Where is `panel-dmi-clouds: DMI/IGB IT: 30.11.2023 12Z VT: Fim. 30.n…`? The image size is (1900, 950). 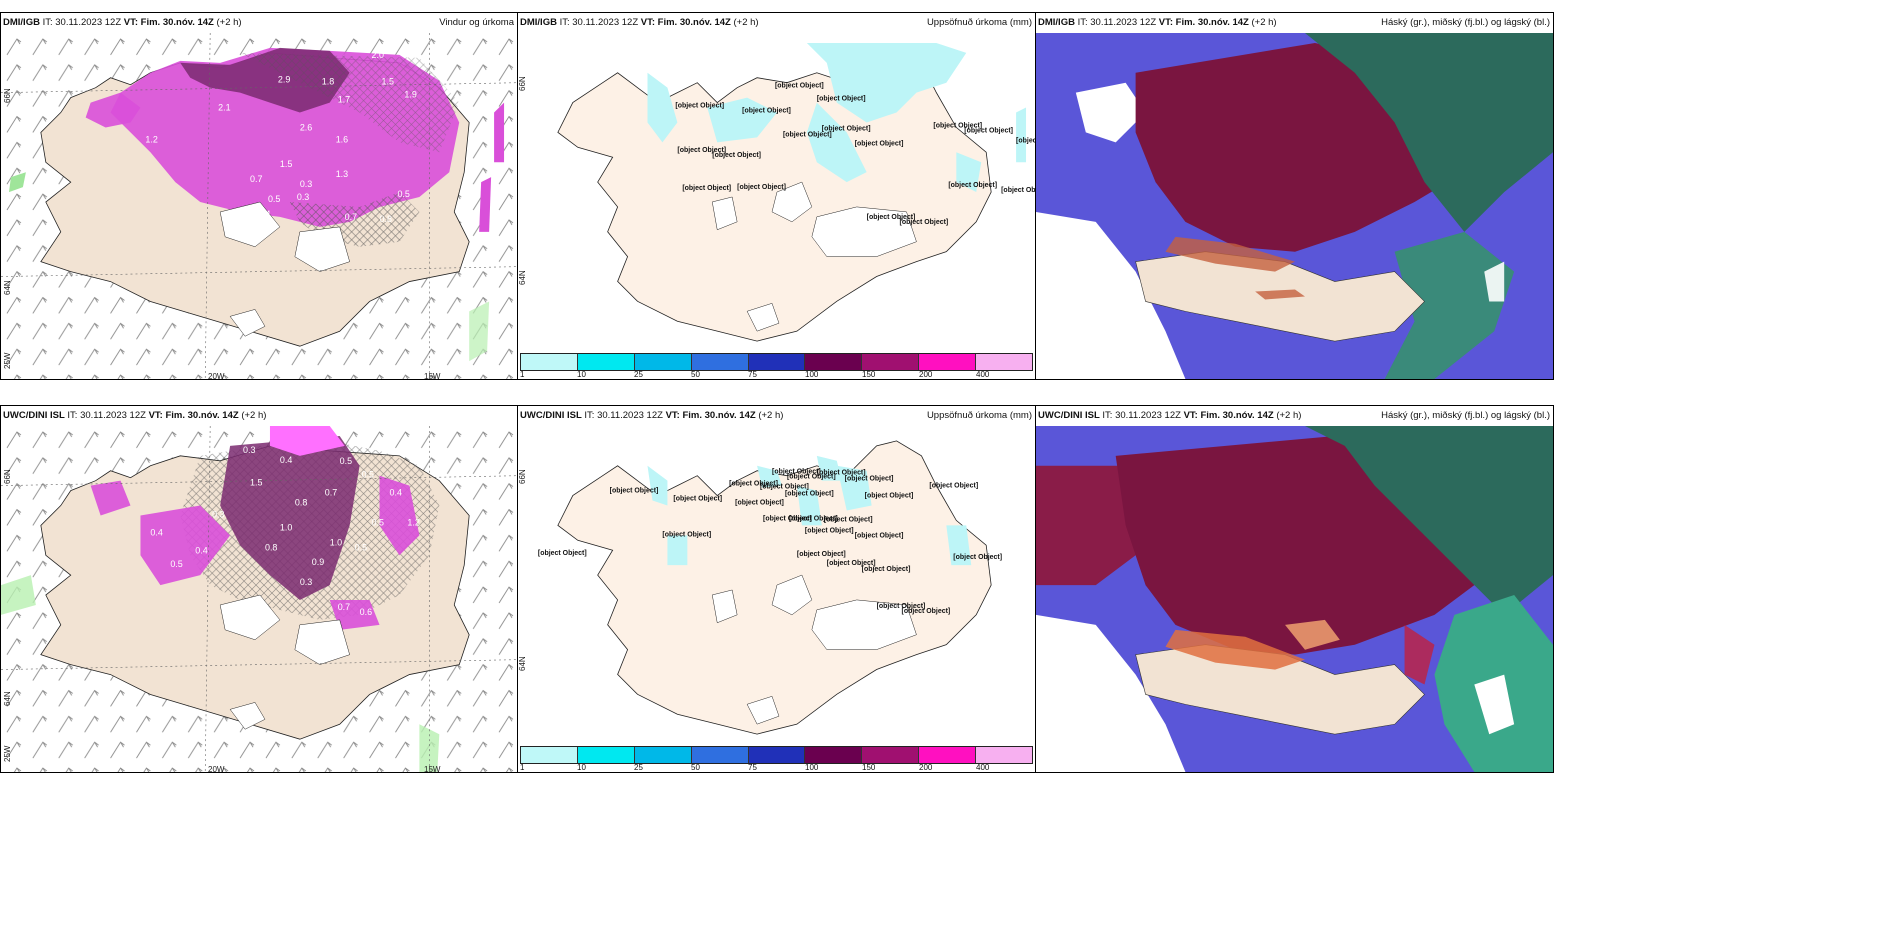
panel-dmi-clouds: DMI/IGB IT: 30.11.2023 12Z VT: Fim. 30.n… is located at coordinates (1294, 196).